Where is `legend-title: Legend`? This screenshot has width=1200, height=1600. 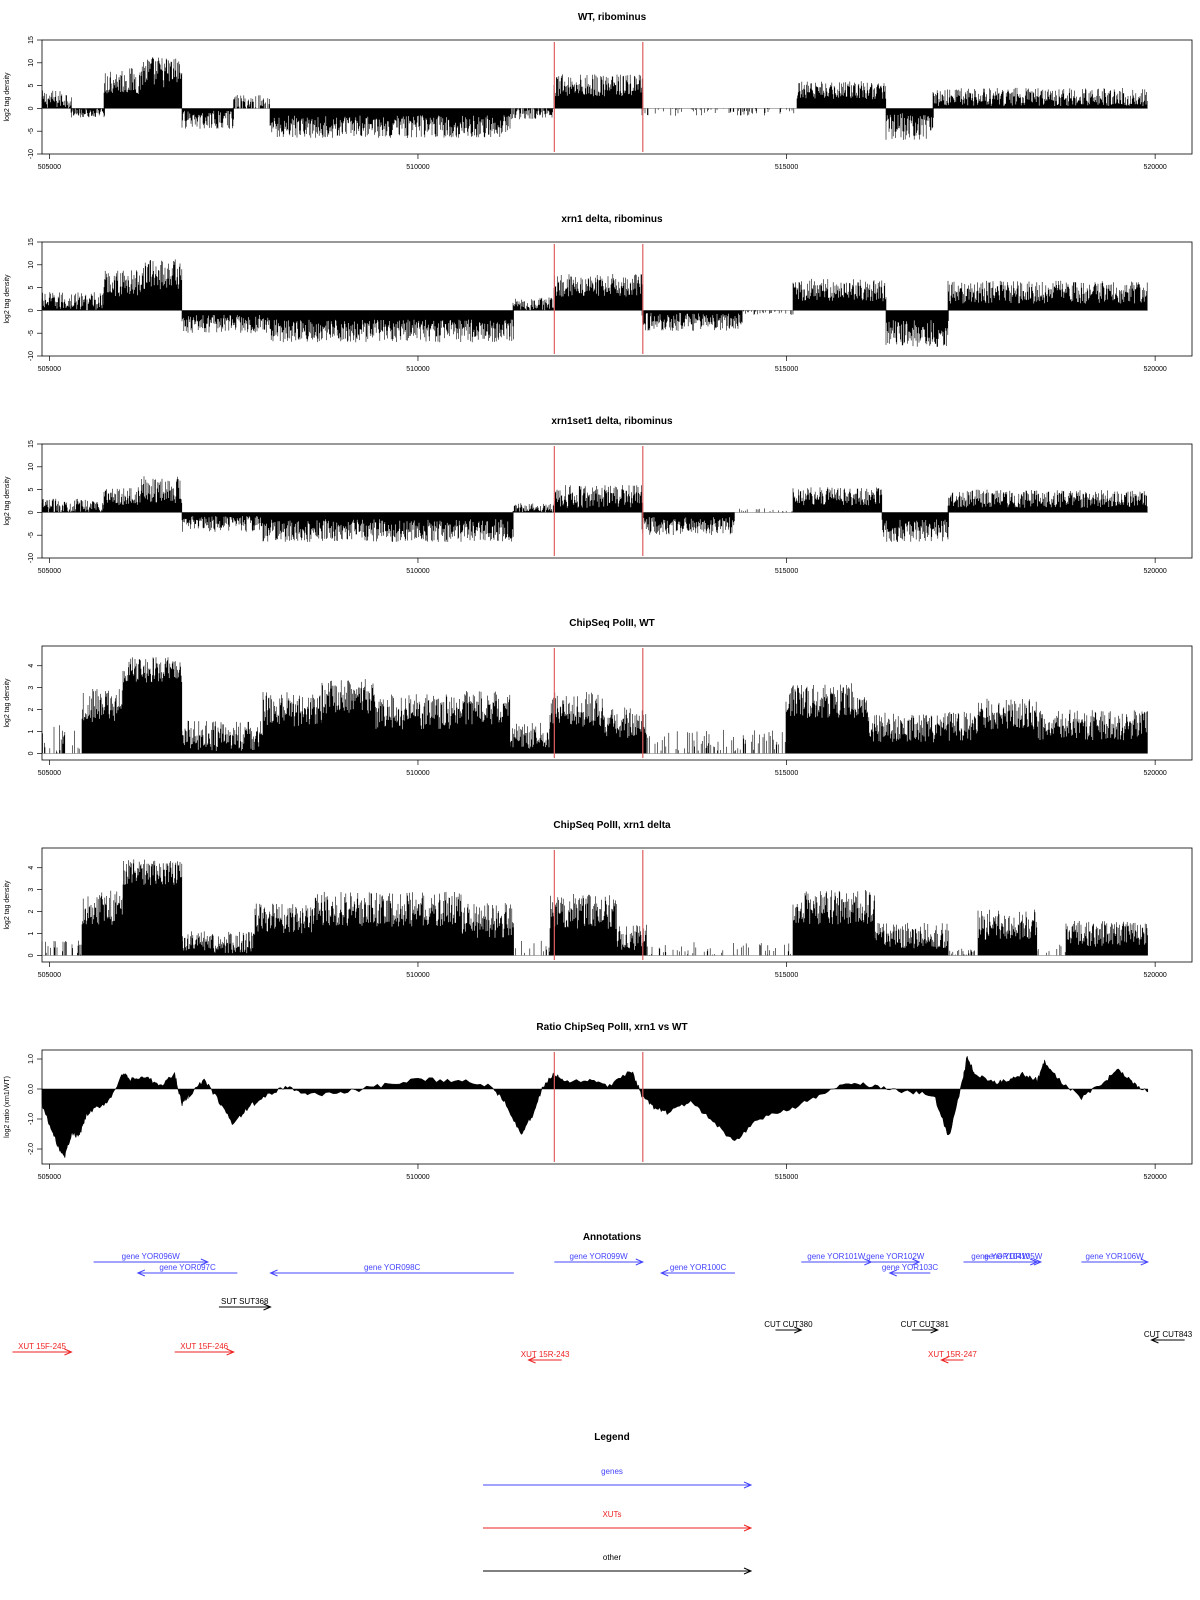 legend-title: Legend is located at coordinates (612, 1437).